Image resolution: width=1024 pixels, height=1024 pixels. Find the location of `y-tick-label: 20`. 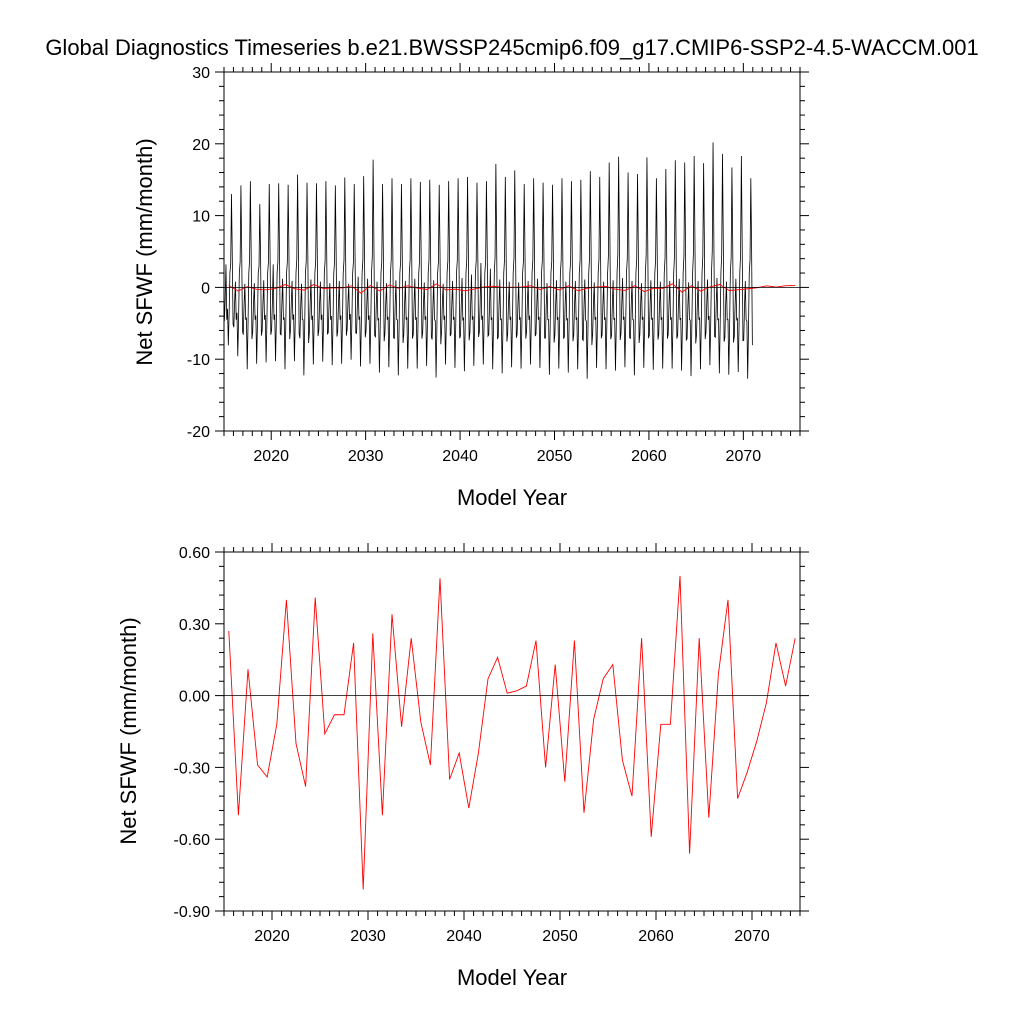

y-tick-label: 20 is located at coordinates (201, 145).